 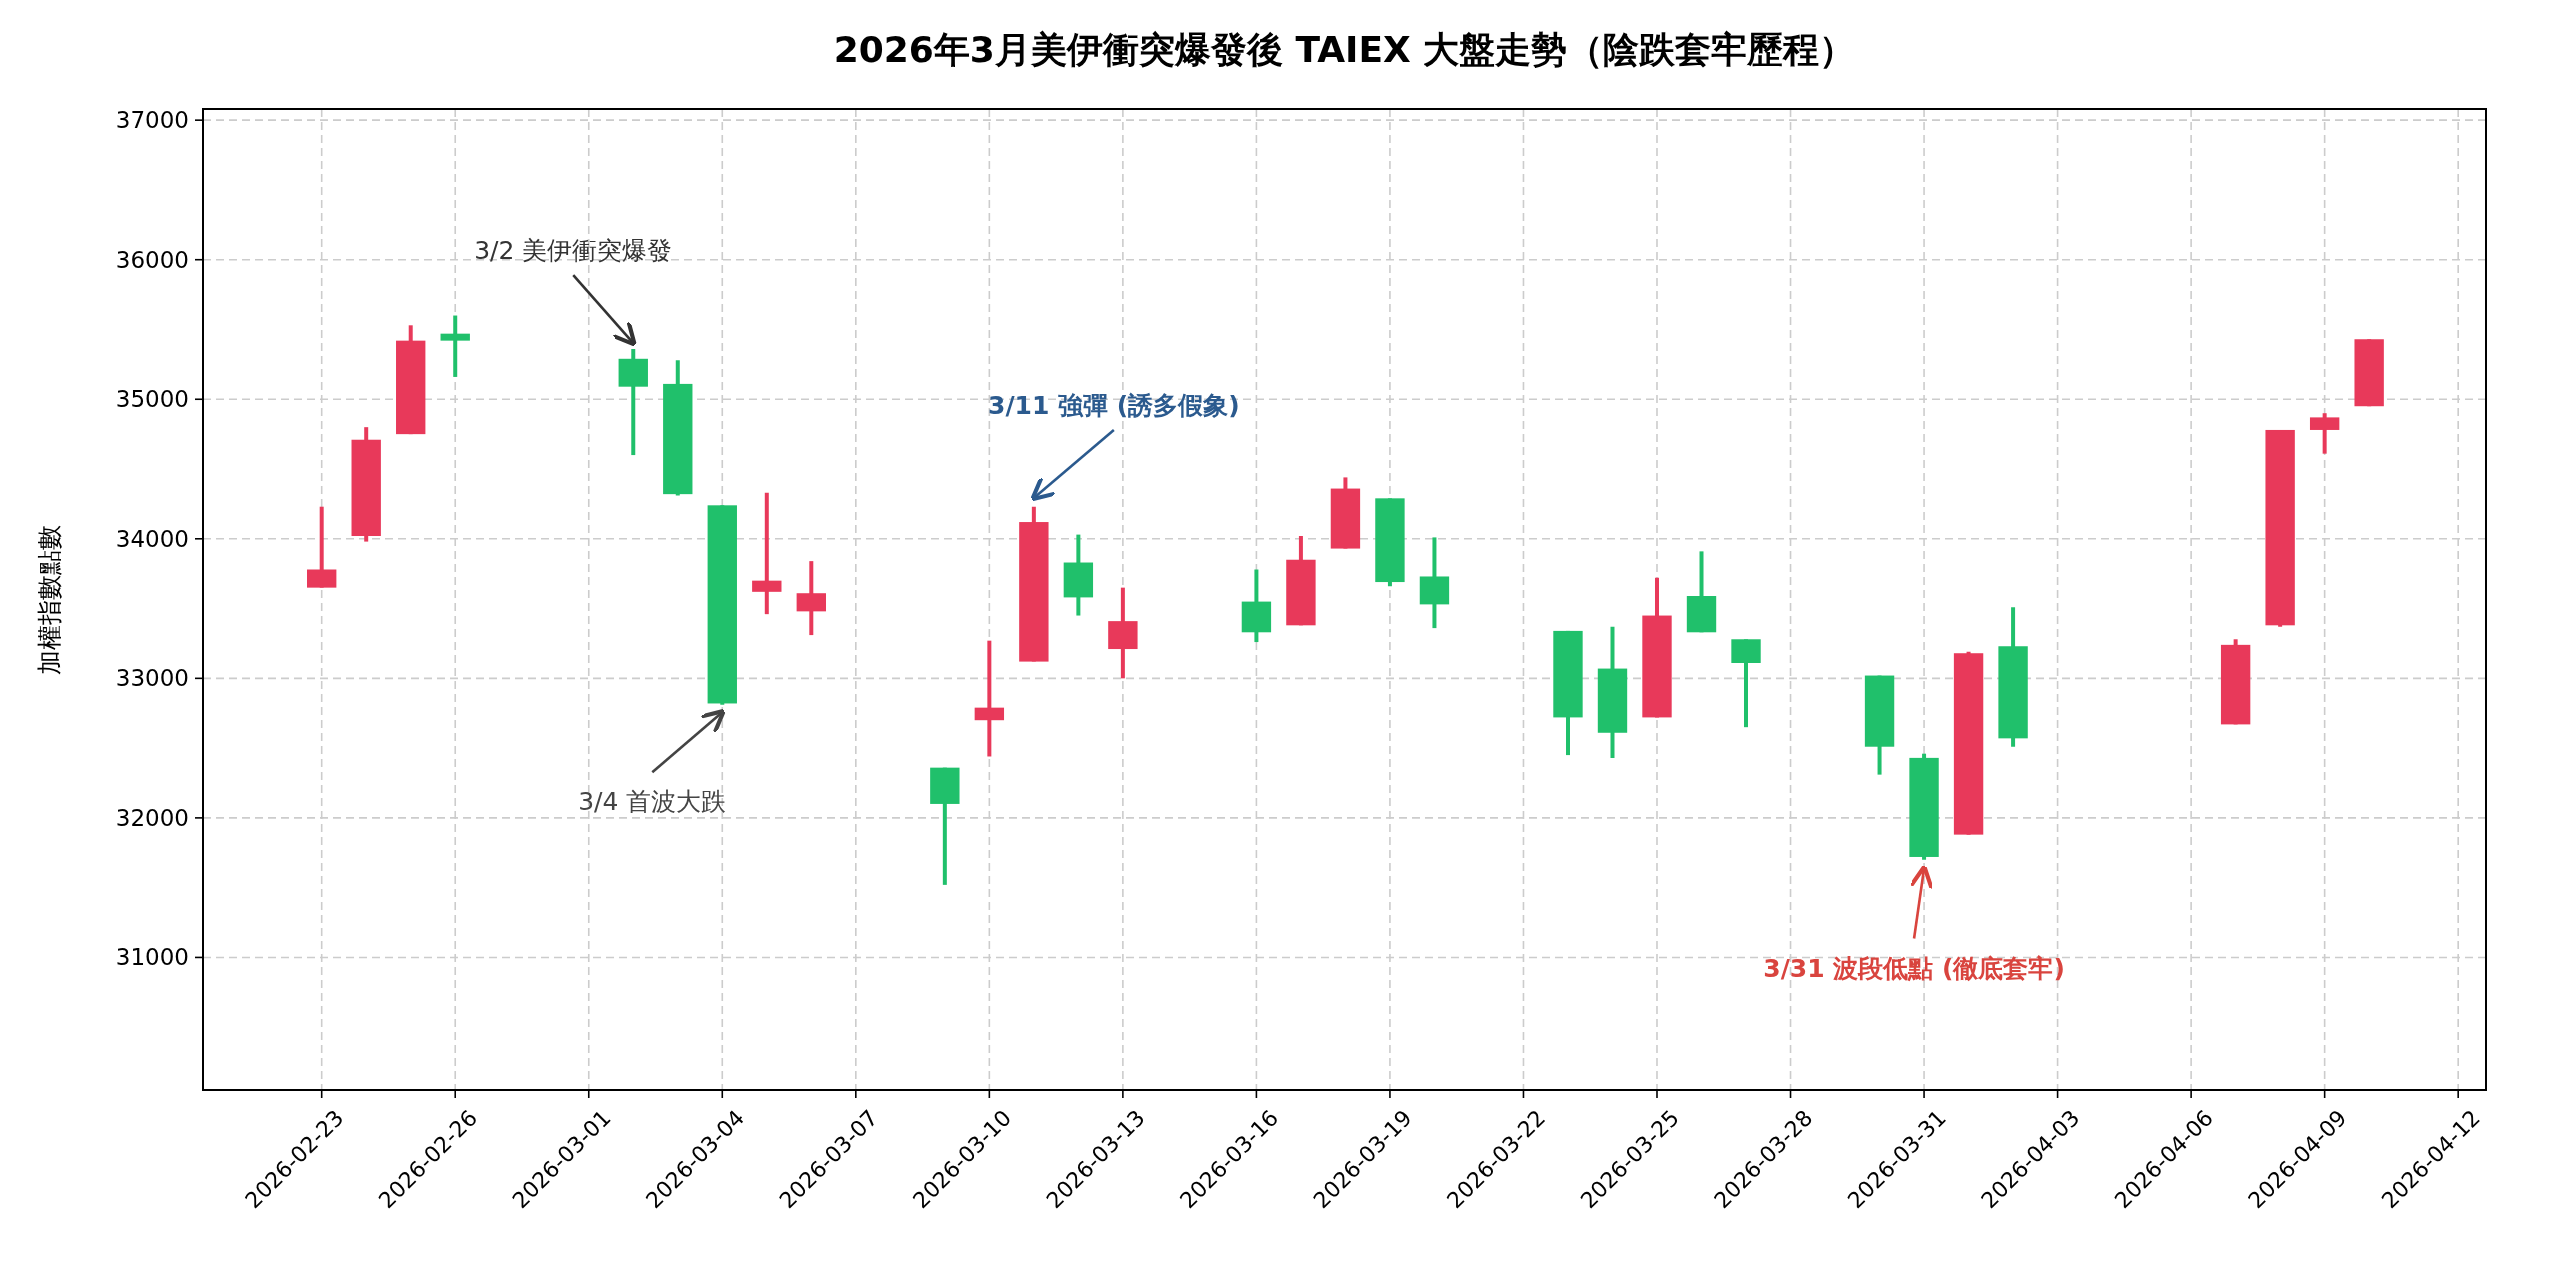 What do you see at coordinates (1114, 405) in the screenshot?
I see `annotation: 3/11 強彈 (誘多假象)` at bounding box center [1114, 405].